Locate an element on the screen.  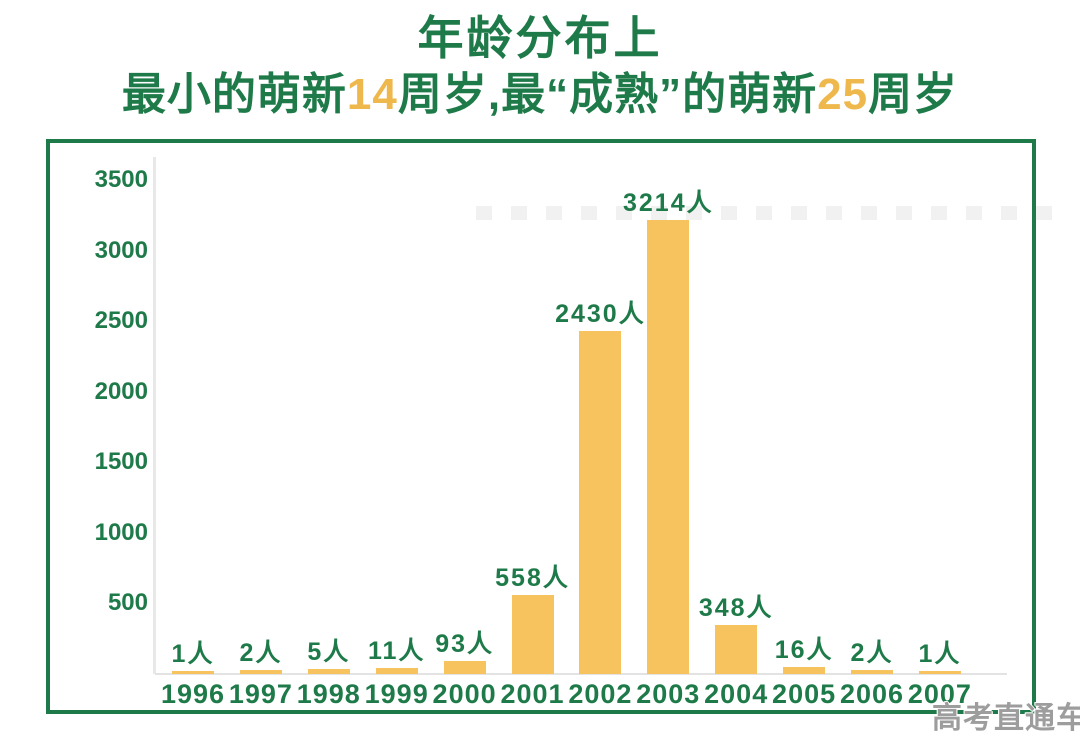
faint-watermark-band is located at coordinates (773, 213).